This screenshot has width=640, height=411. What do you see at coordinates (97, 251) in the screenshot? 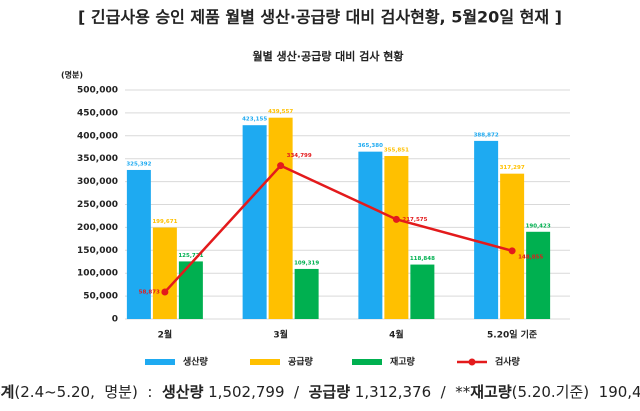
I see `y-tick-label: 150,000` at bounding box center [97, 251].